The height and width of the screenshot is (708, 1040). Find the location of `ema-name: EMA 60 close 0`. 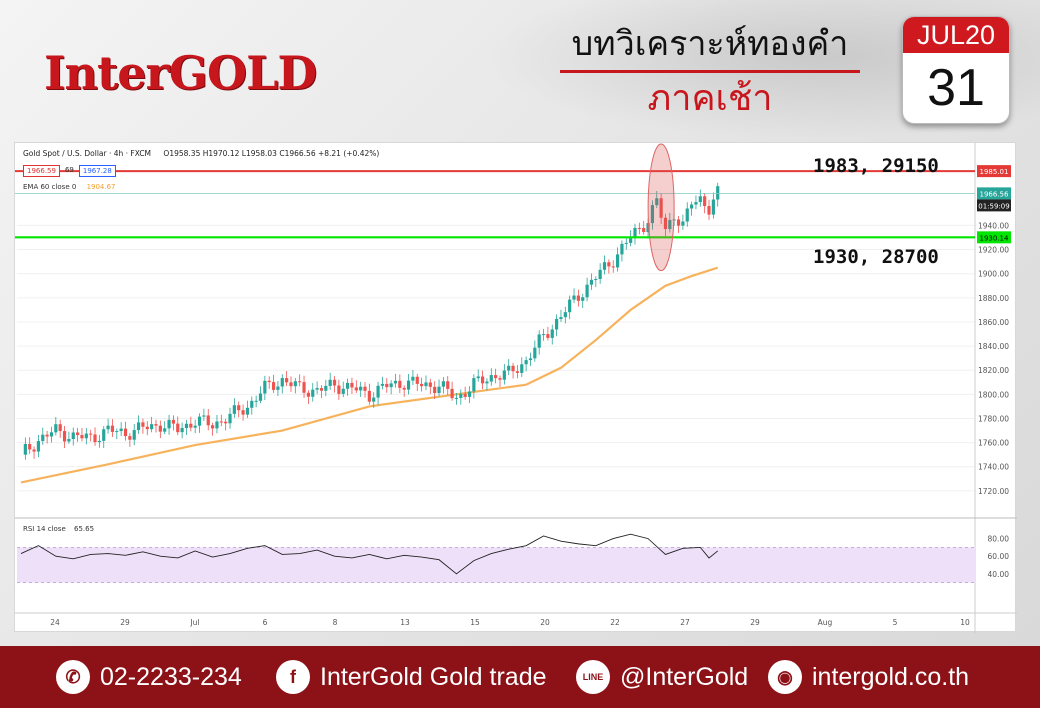

ema-name: EMA 60 close 0 is located at coordinates (50, 187).